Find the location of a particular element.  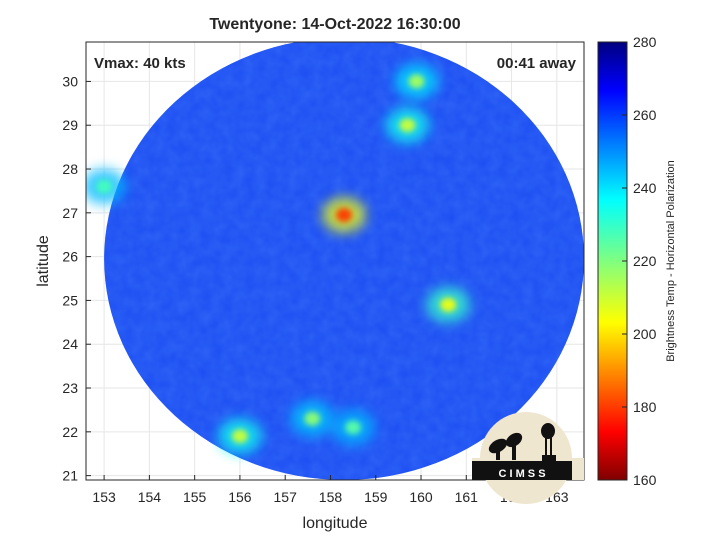

feature-core-east-band-mid is located at coordinates (407, 125).